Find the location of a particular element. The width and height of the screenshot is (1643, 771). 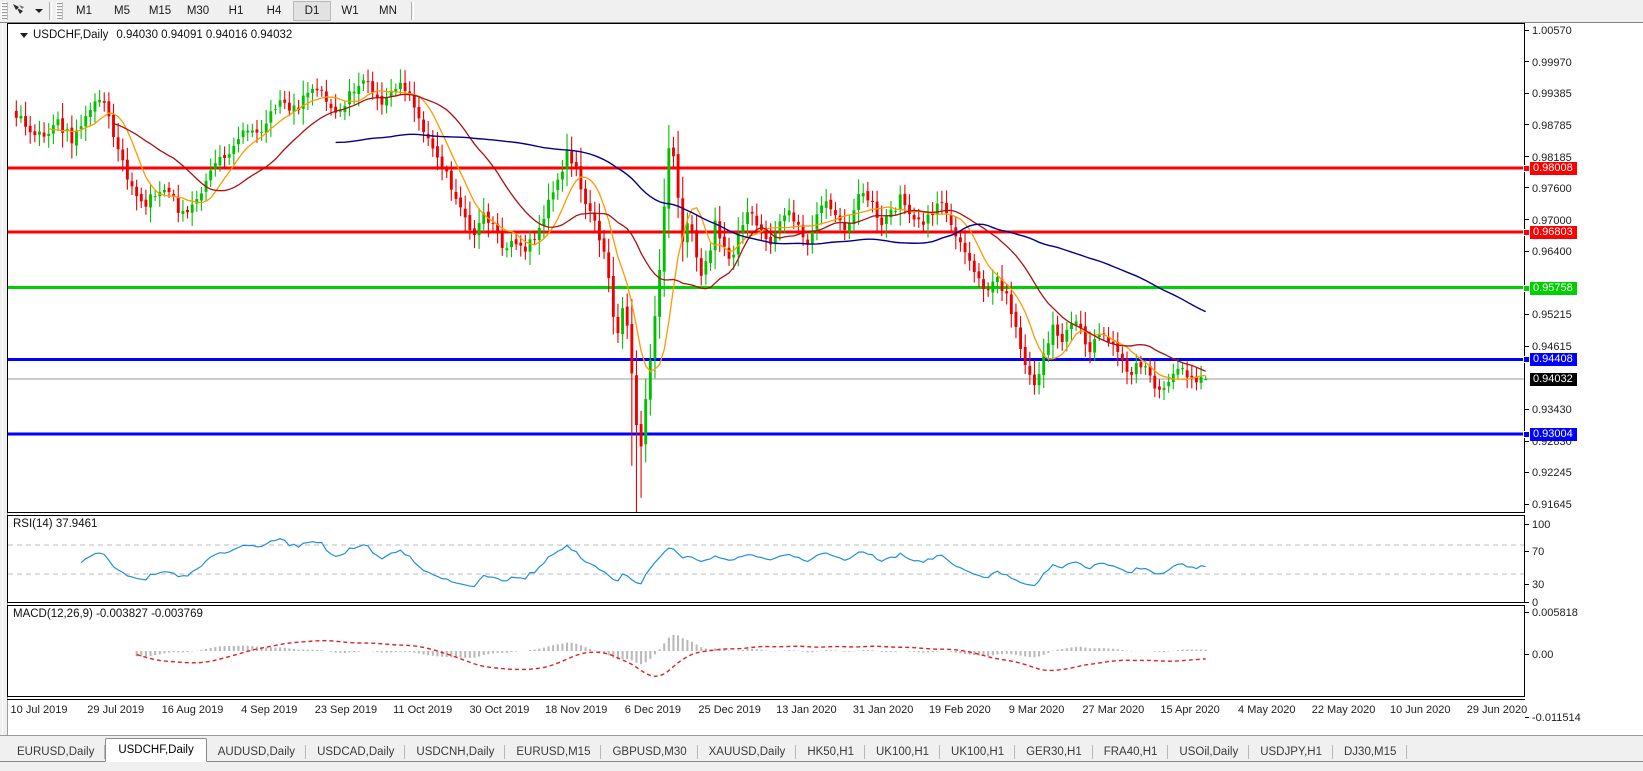

current-price-marker: 0.94032 is located at coordinates (1553, 380).